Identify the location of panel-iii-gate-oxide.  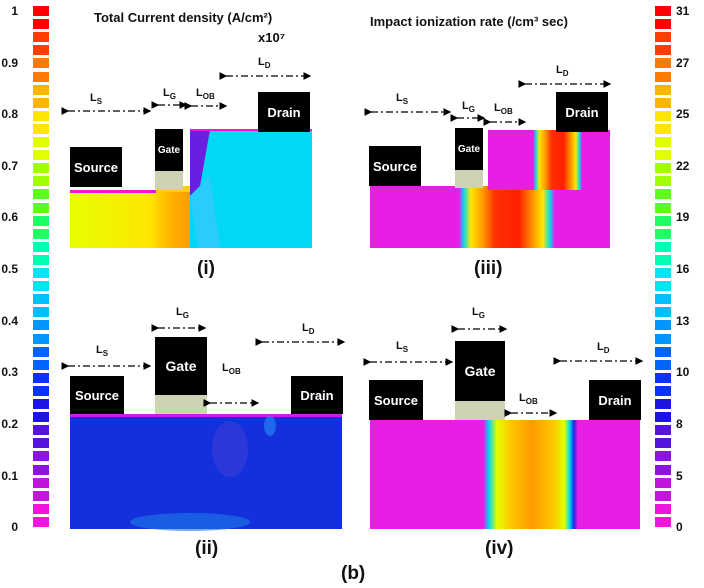
(469, 179).